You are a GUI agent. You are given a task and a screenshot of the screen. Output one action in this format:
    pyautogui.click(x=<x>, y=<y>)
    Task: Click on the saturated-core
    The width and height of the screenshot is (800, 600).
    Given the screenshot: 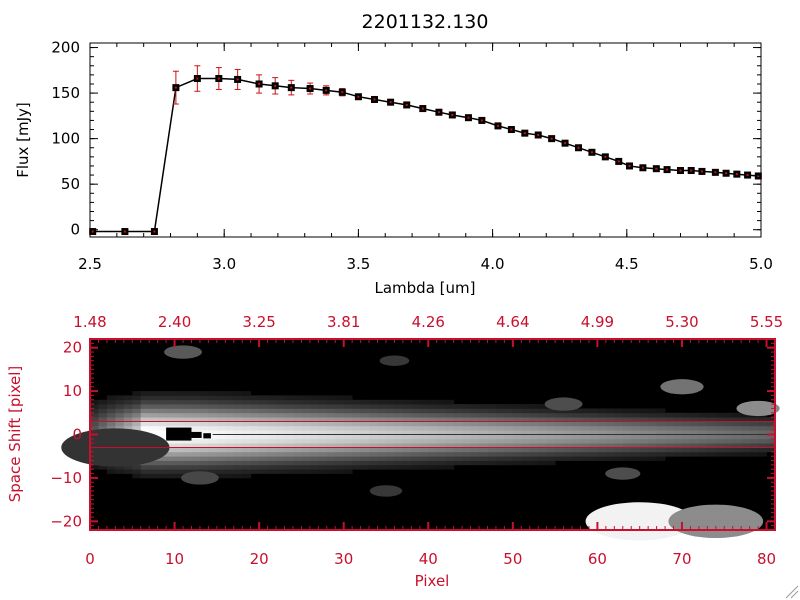 What is the action you would take?
    pyautogui.click(x=196, y=434)
    